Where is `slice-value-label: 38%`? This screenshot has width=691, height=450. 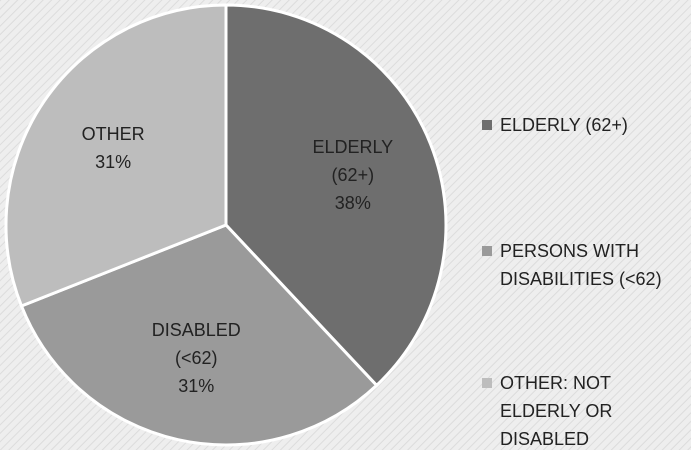 slice-value-label: 38% is located at coordinates (352, 202).